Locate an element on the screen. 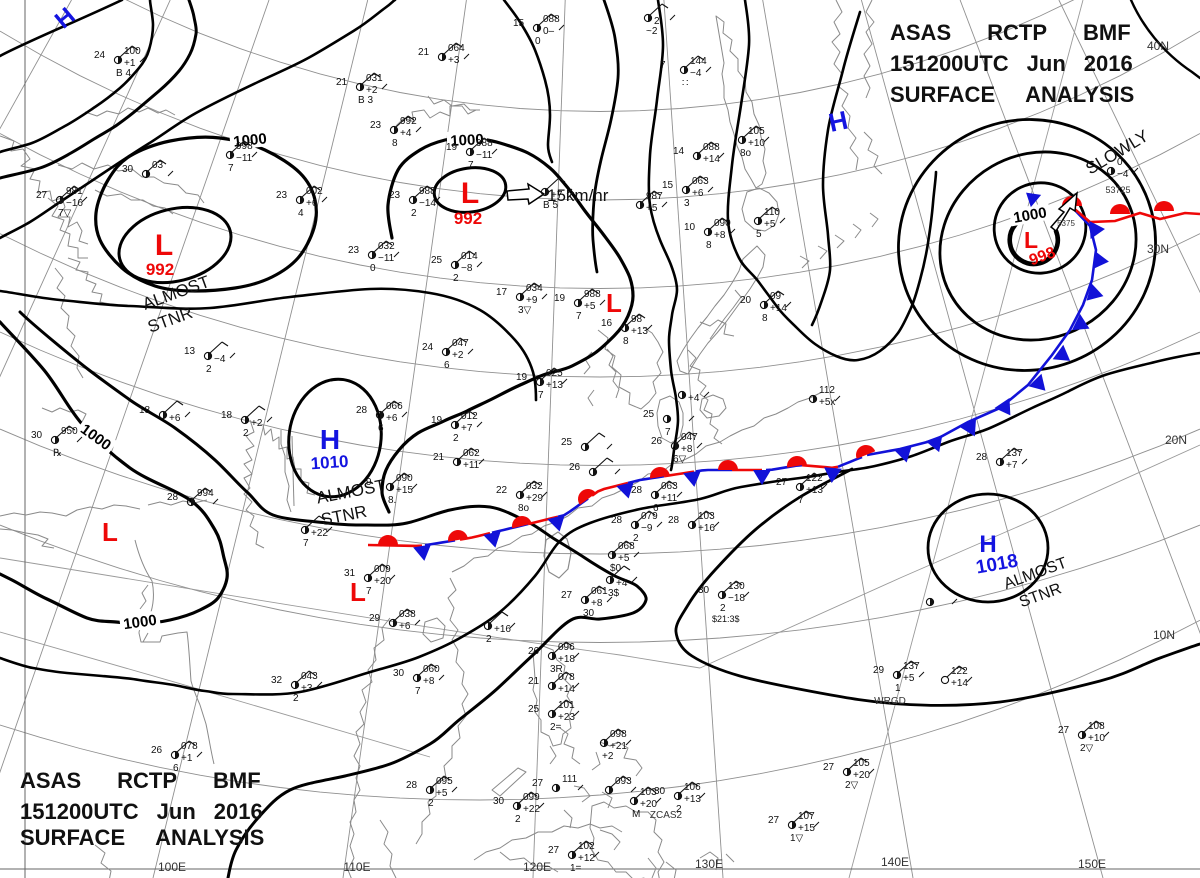  svg-text: 5 is located at coordinates (759, 234).